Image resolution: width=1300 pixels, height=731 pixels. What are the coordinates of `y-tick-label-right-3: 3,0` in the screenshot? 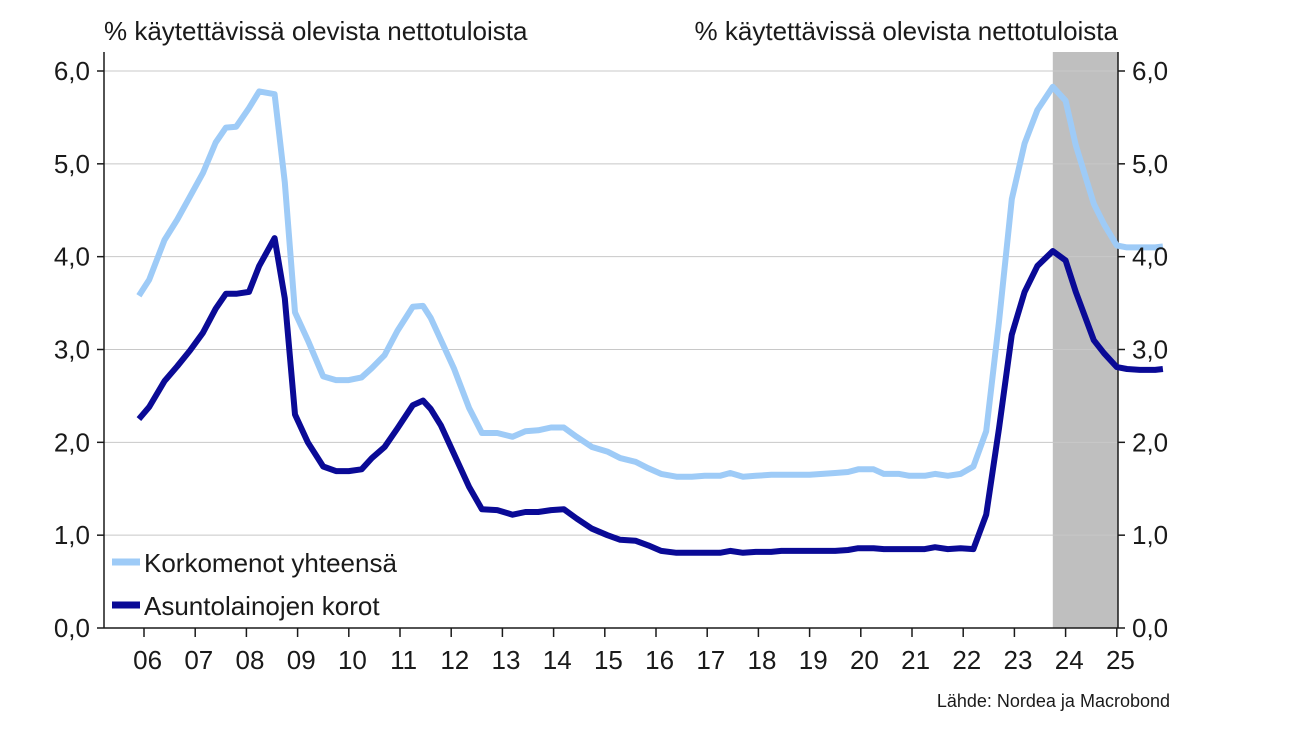 It's located at (1150, 350).